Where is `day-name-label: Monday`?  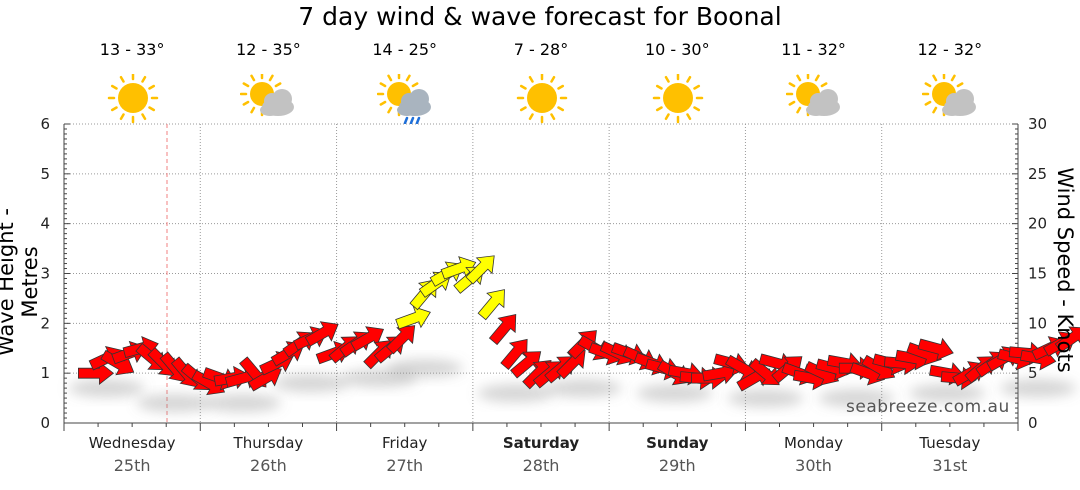
day-name-label: Monday is located at coordinates (813, 443).